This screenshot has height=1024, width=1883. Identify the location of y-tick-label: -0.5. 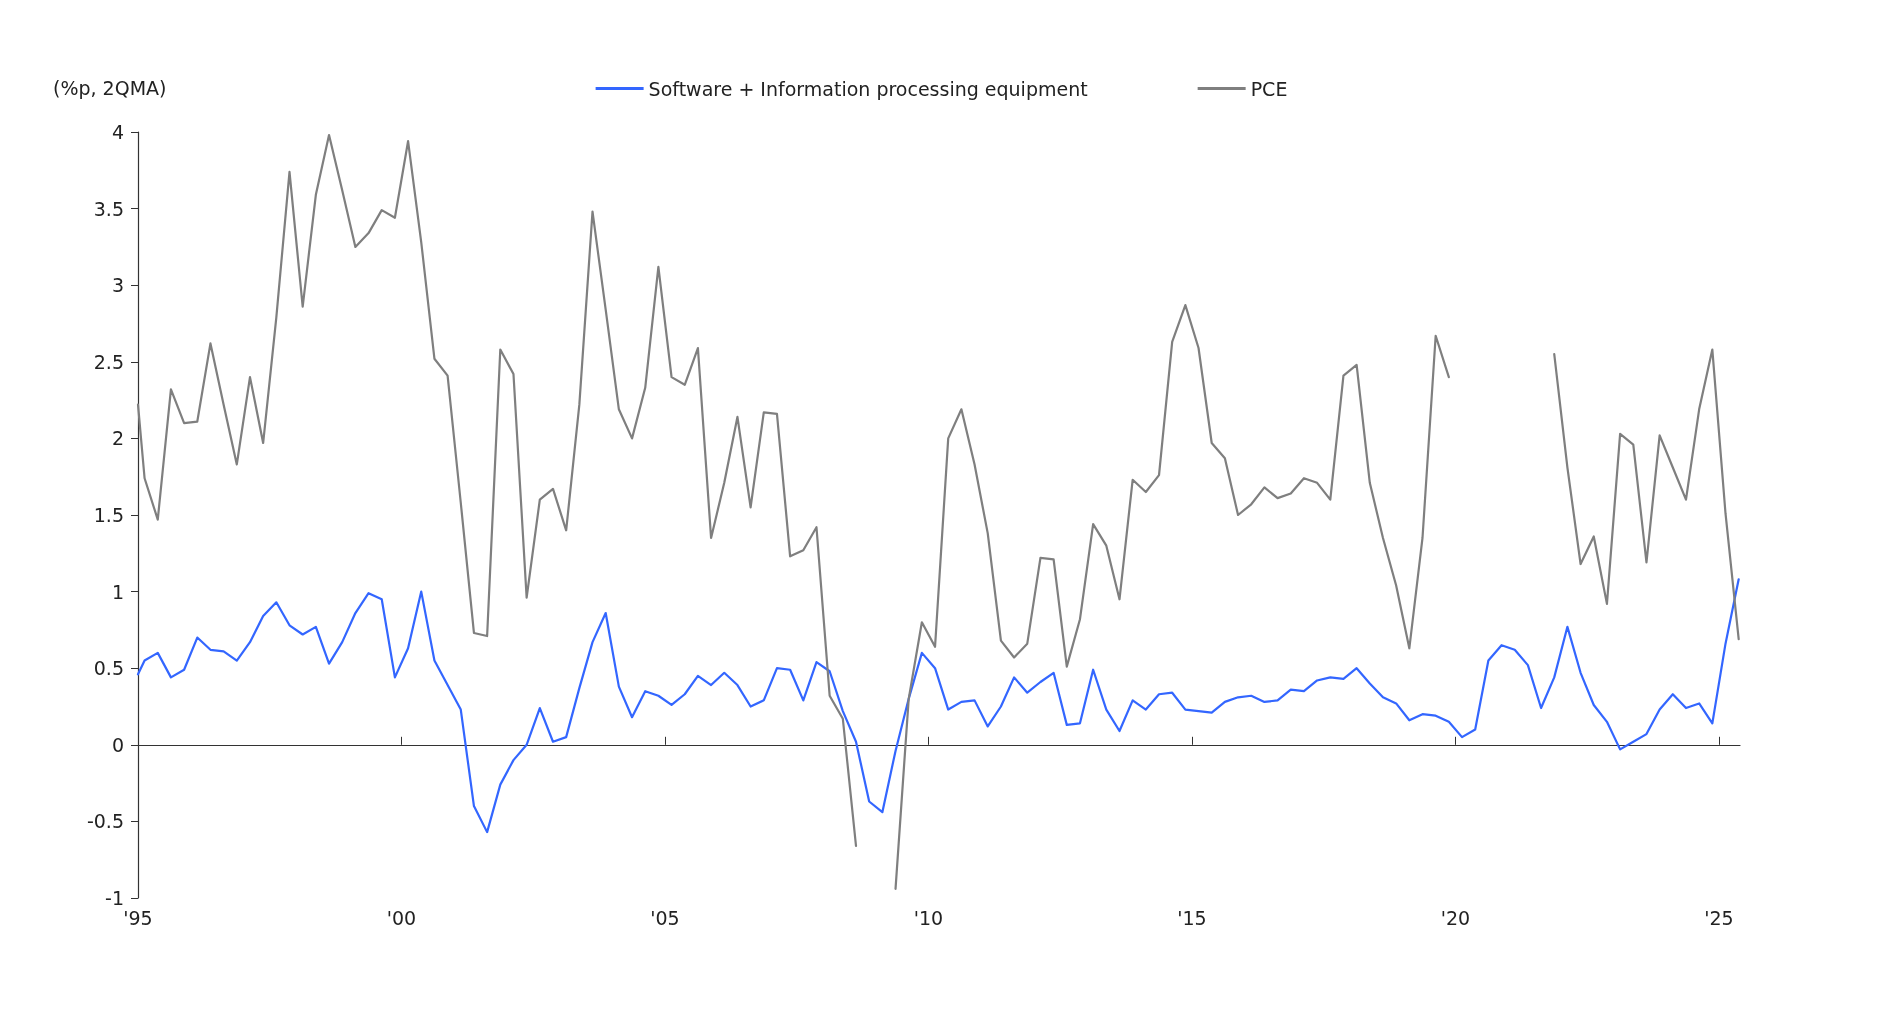
(105, 821).